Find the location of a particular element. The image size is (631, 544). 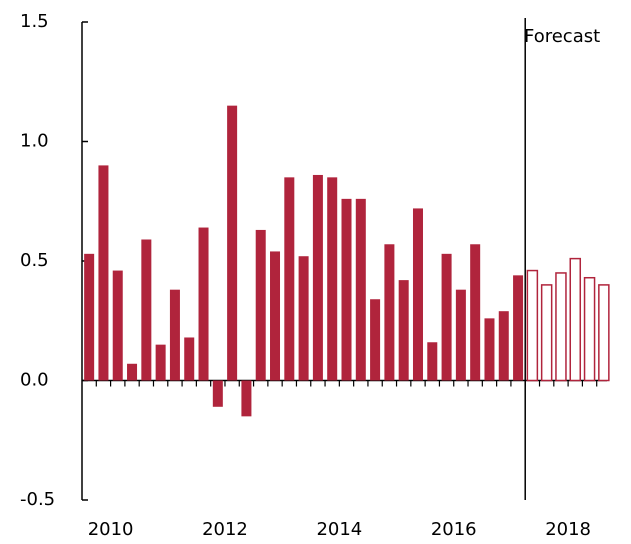

x-tick-label: 2014 is located at coordinates (339, 529).